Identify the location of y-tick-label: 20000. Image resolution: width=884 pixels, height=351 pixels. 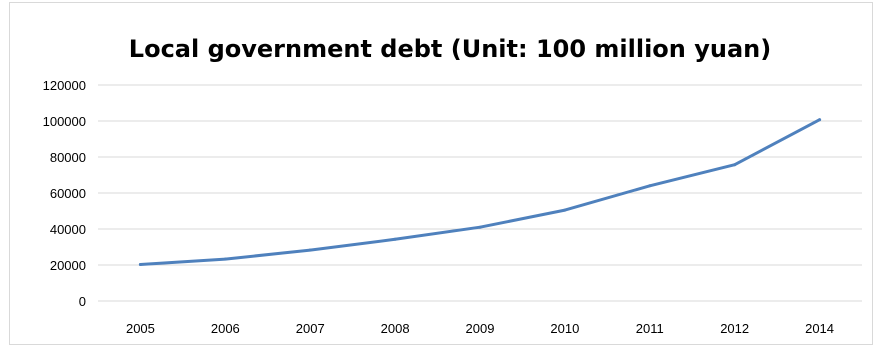
(68, 265).